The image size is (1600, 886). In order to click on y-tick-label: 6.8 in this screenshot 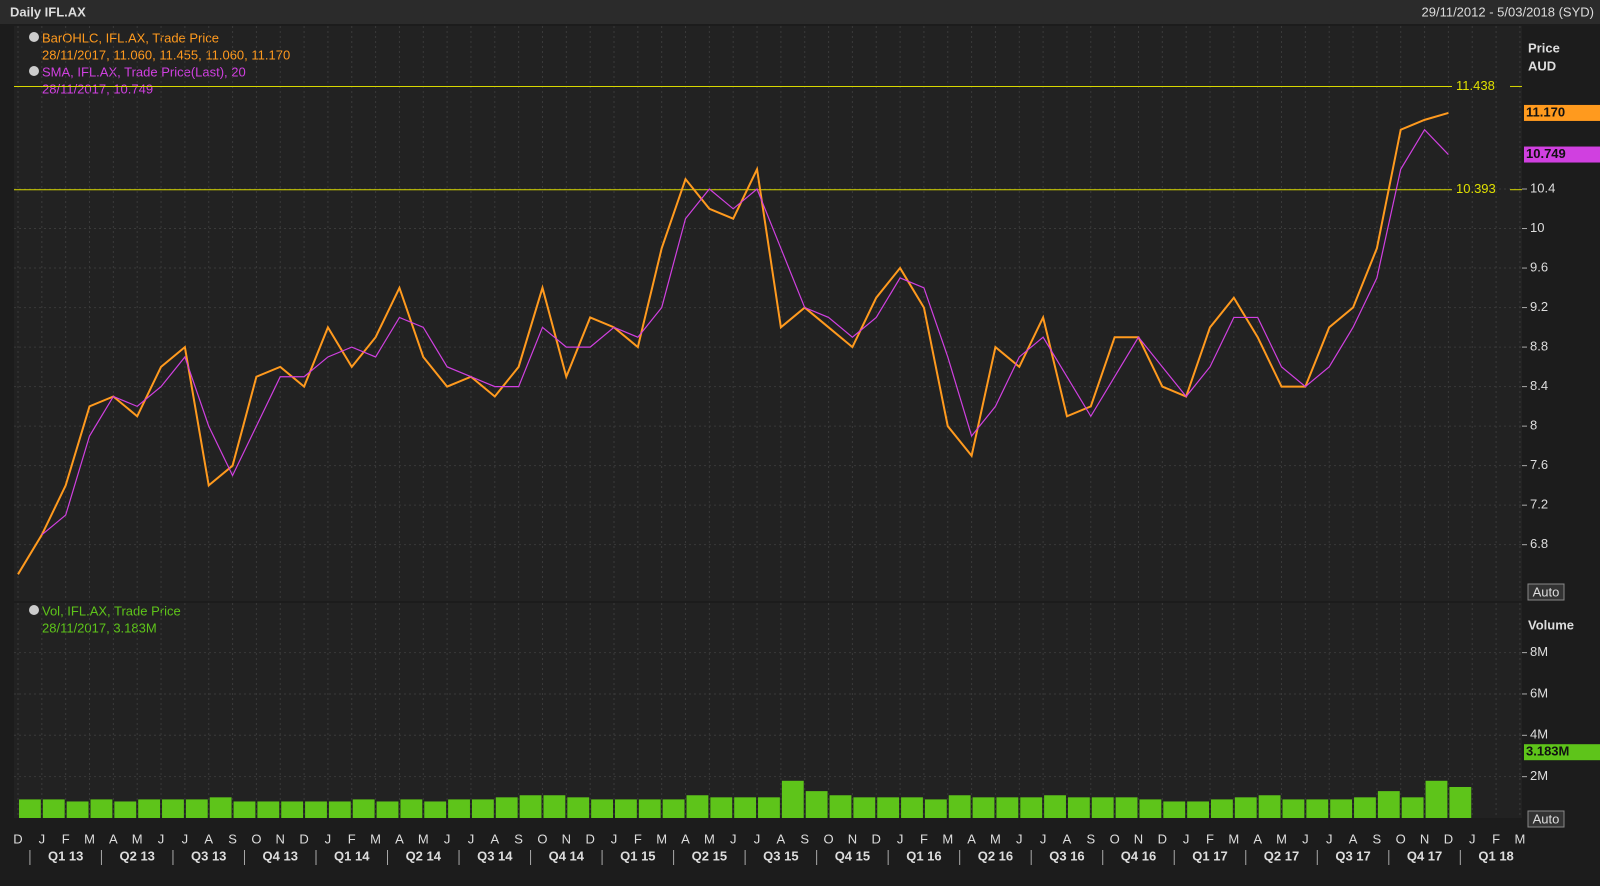, I will do `click(1539, 543)`.